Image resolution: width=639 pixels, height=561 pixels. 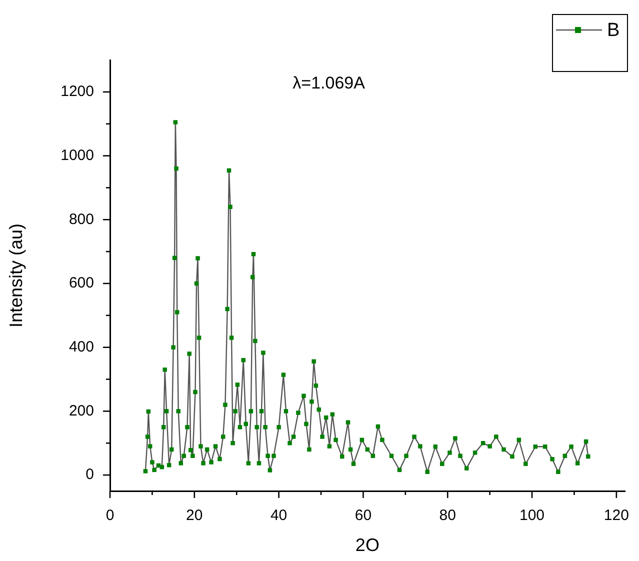 I want to click on x-tick-label: 0, so click(x=110, y=515).